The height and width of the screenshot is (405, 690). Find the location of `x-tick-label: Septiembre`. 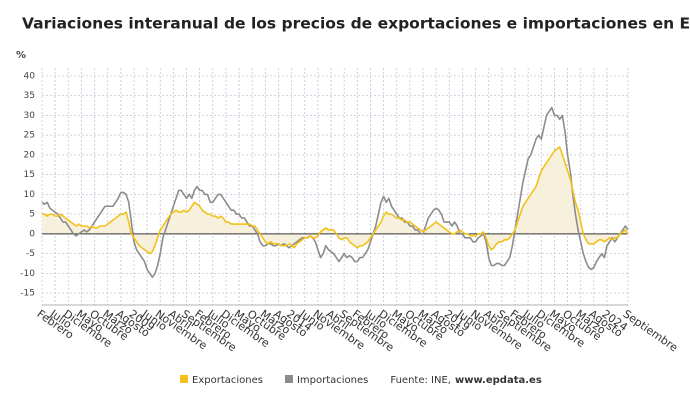

x-tick-label: Septiembre is located at coordinates (651, 330).